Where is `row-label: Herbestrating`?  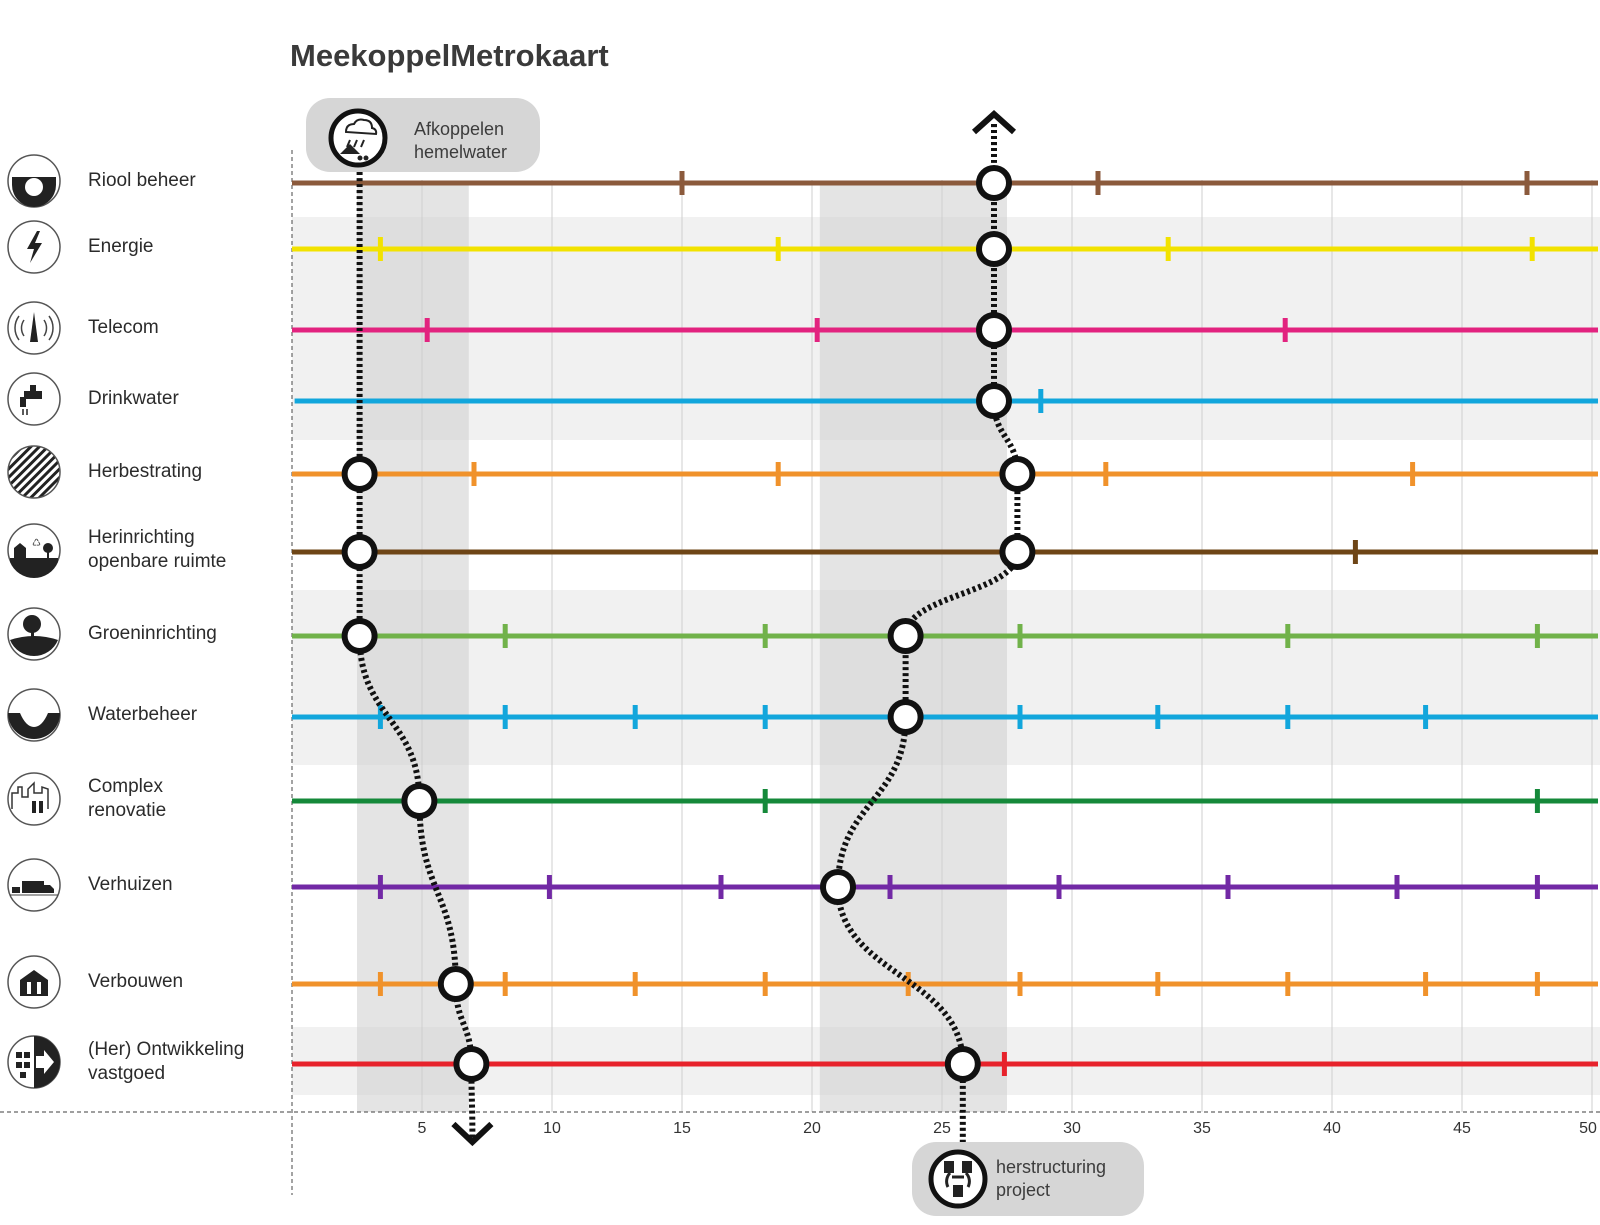 row-label: Herbestrating is located at coordinates (145, 471).